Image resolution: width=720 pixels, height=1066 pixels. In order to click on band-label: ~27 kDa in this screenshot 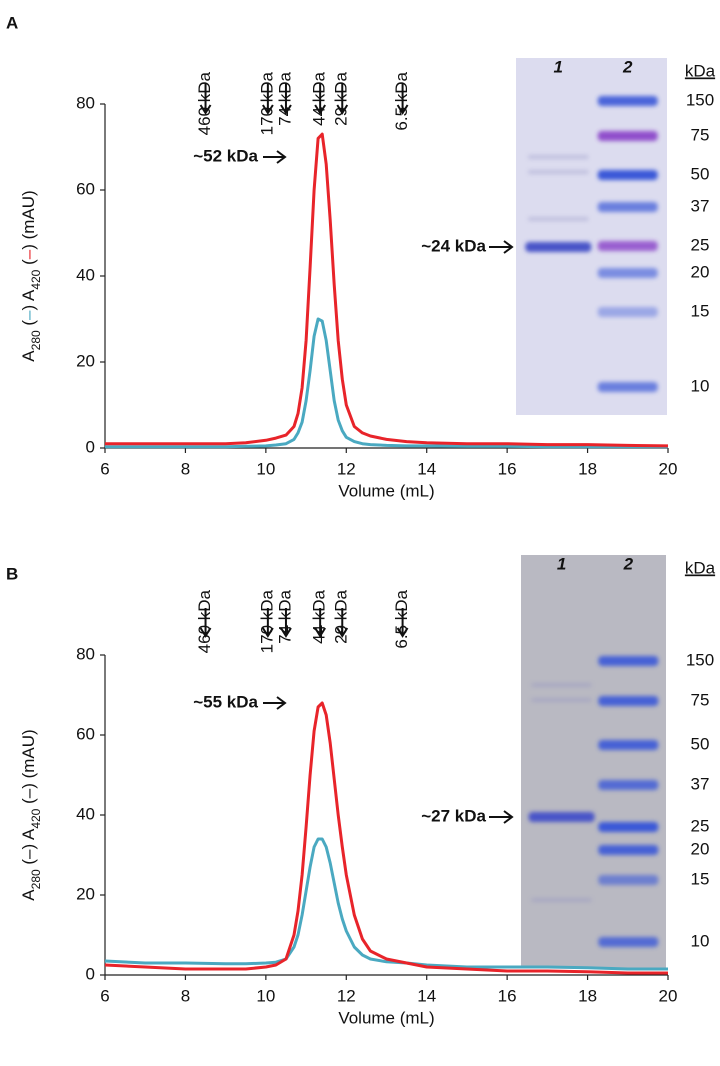, I will do `click(453, 815)`.